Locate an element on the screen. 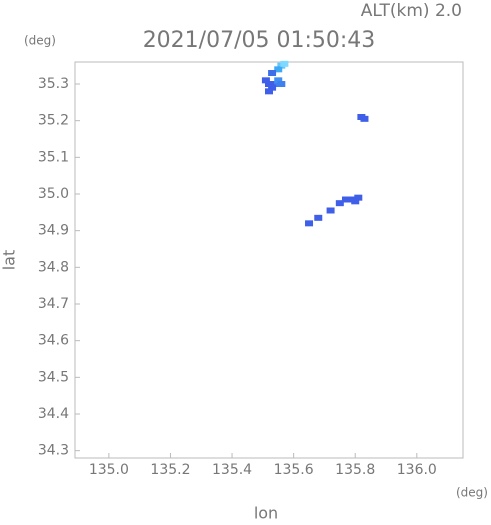  y-axis-label: lat is located at coordinates (9, 260).